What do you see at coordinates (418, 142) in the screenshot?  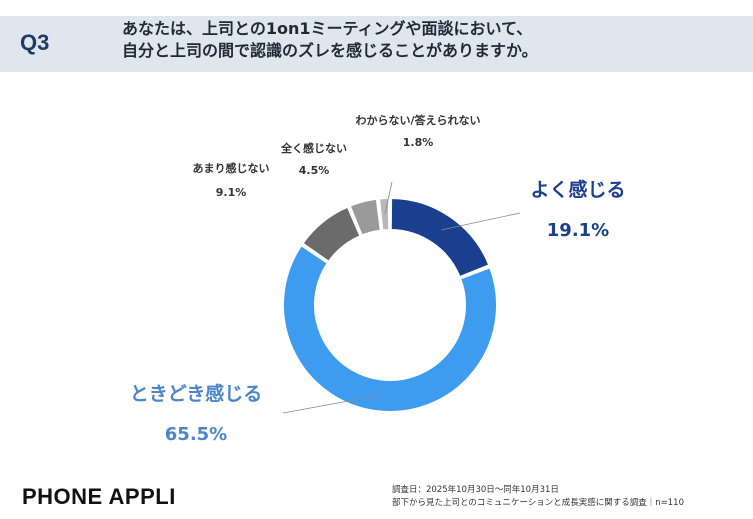 I see `value-label-5: 1.8%` at bounding box center [418, 142].